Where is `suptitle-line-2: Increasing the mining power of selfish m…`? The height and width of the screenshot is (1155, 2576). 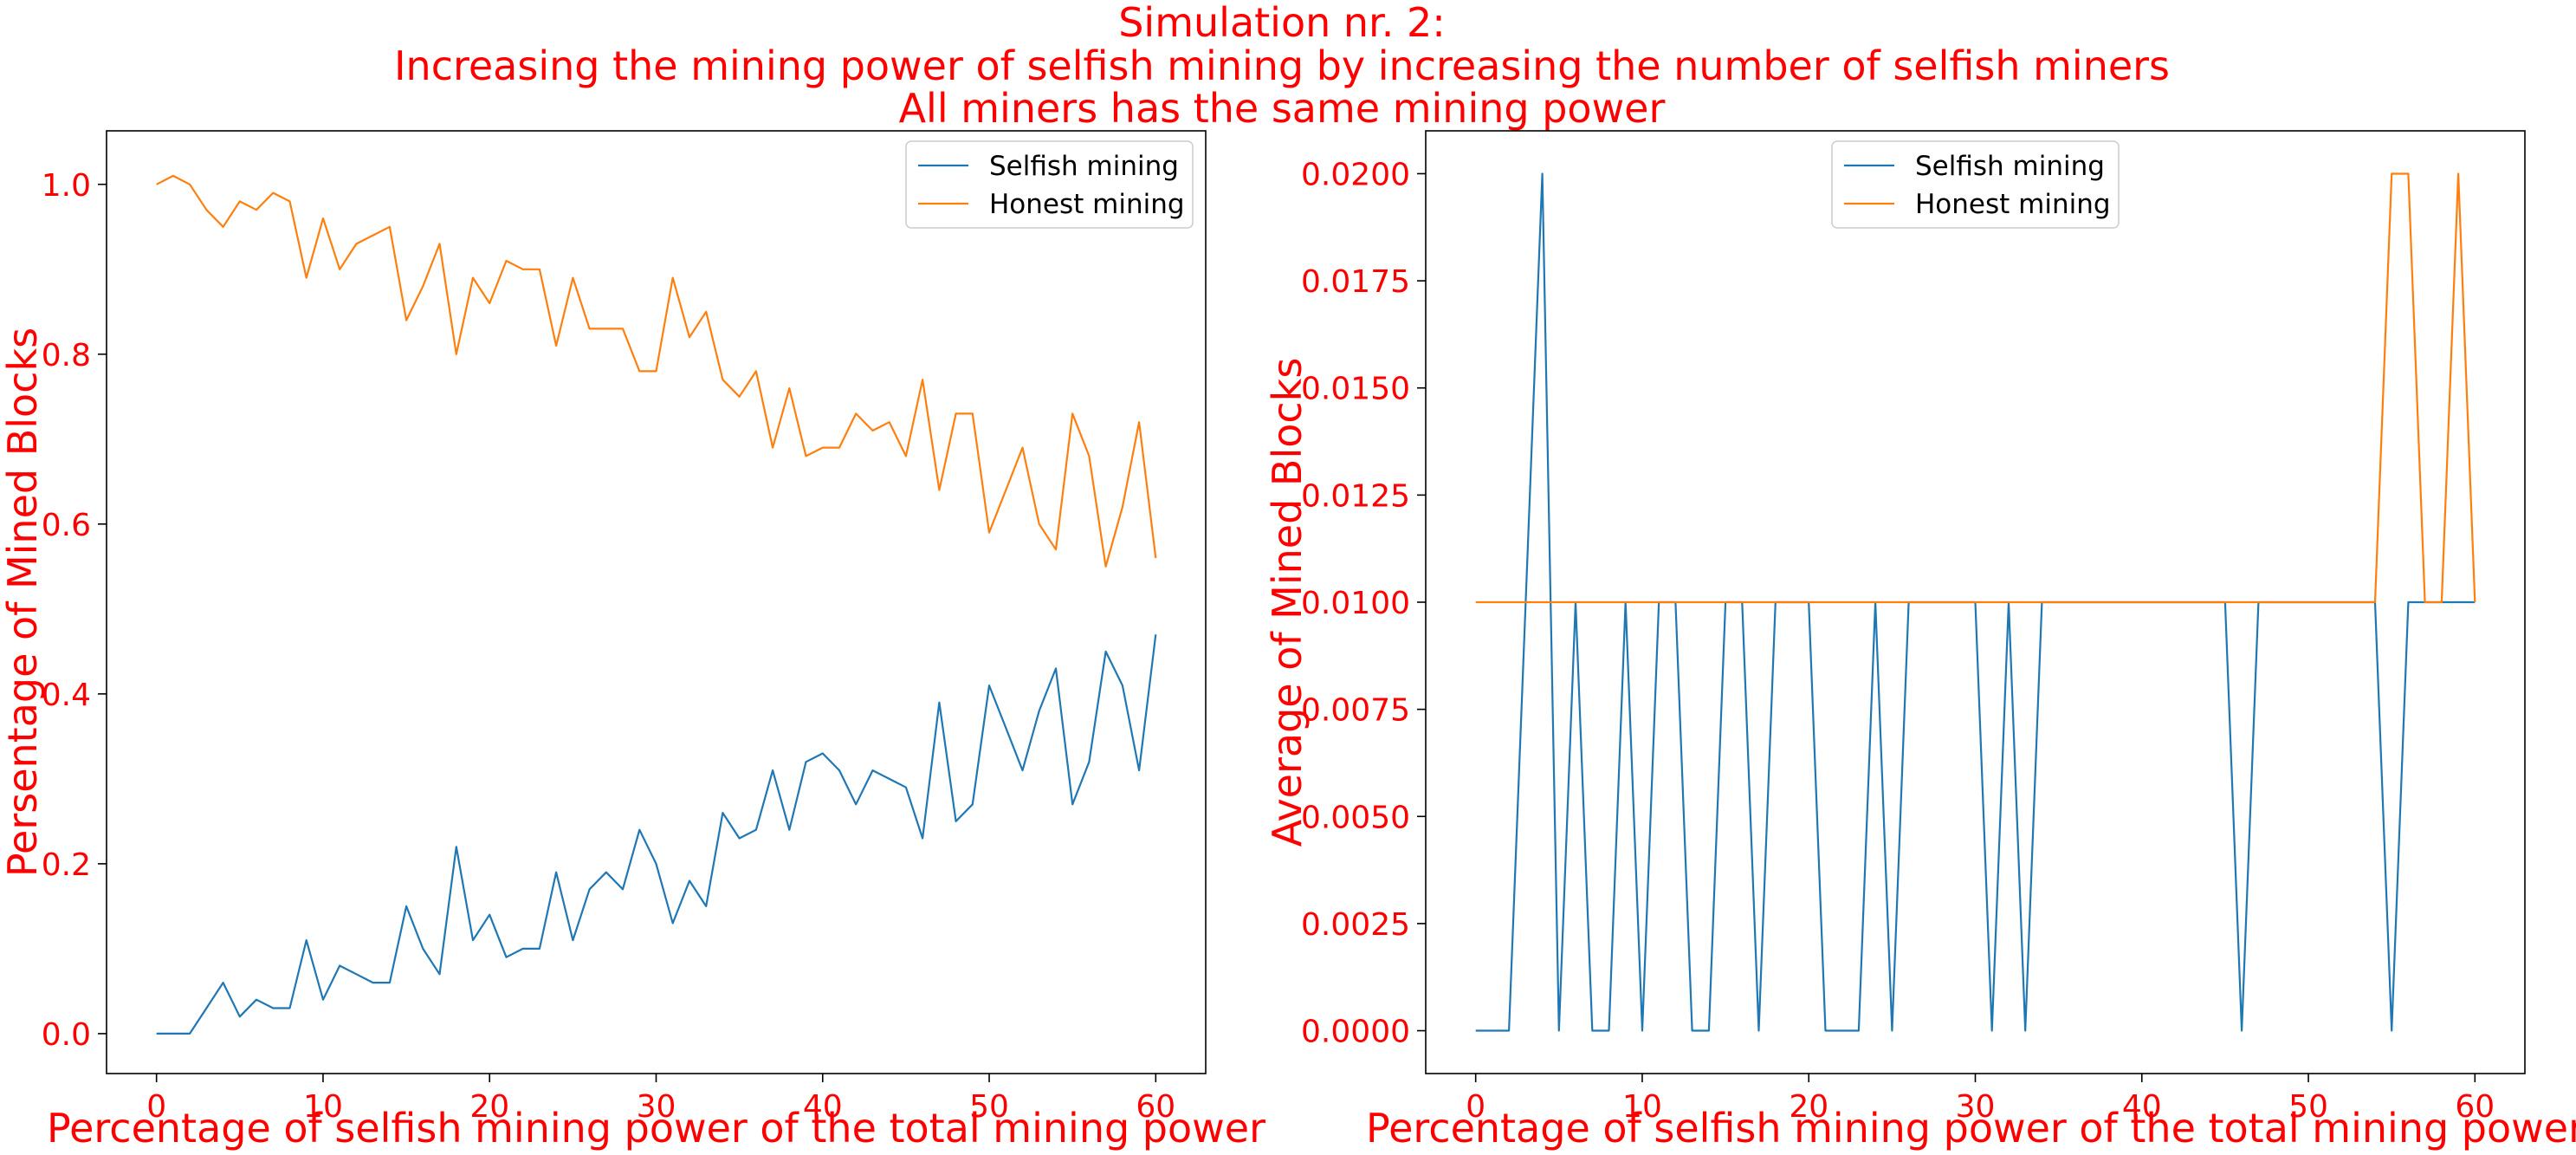
suptitle-line-2: Increasing the mining power of selfish m… is located at coordinates (1282, 65).